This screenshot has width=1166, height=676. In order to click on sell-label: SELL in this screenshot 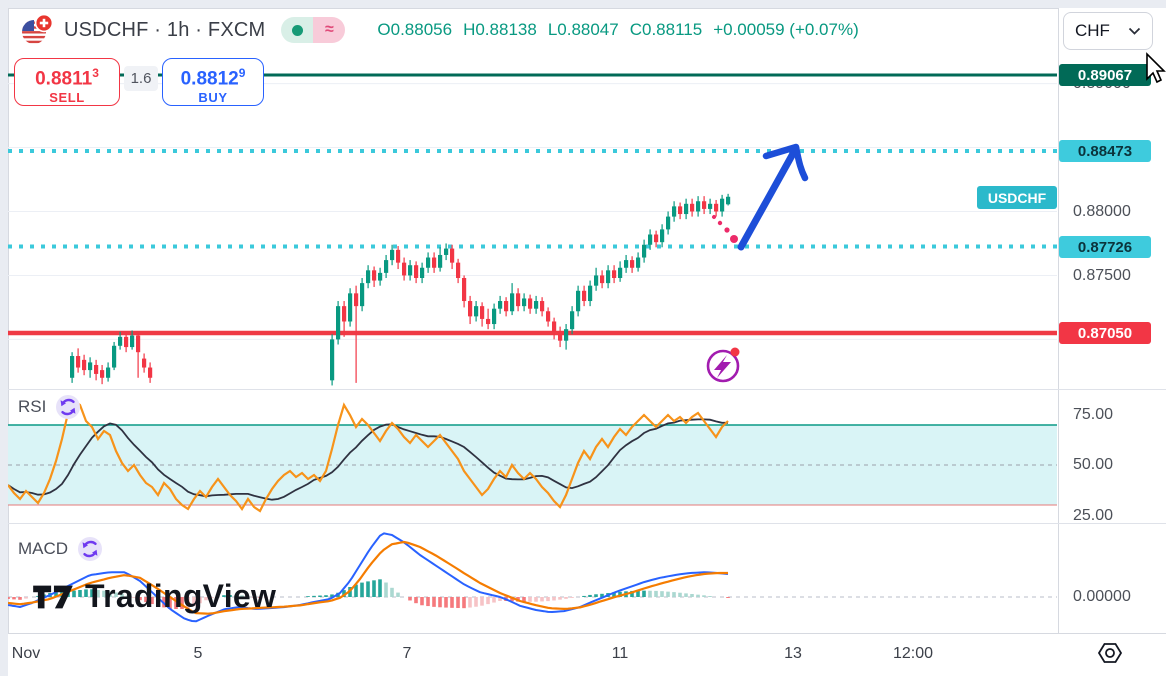, I will do `click(67, 98)`.